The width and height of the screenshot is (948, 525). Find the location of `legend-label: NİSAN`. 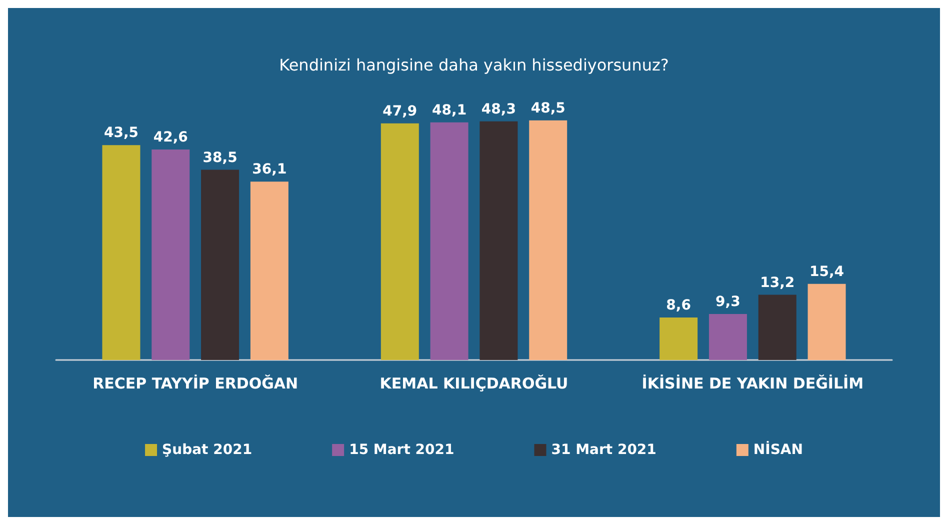

legend-label: NİSAN is located at coordinates (778, 449).